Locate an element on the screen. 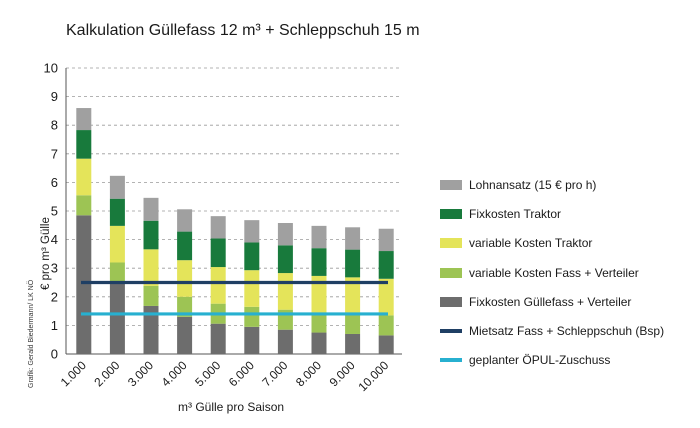  x-tick-label: 3.000 is located at coordinates (140, 373).